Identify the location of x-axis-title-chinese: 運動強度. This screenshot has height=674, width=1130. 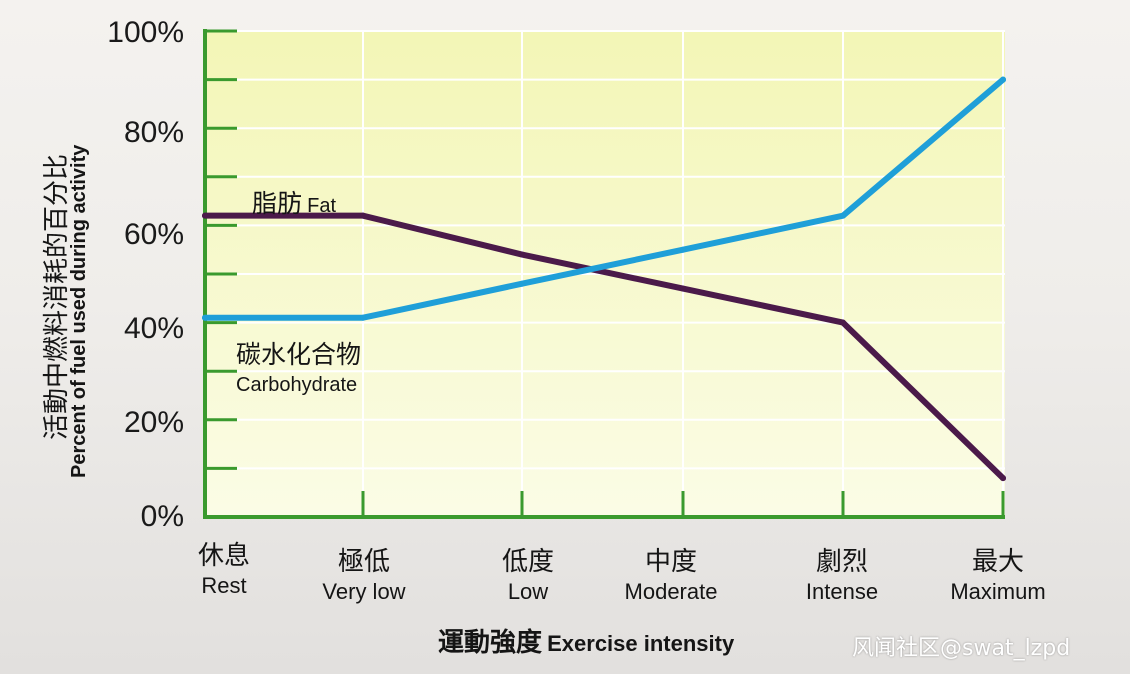
(490, 643).